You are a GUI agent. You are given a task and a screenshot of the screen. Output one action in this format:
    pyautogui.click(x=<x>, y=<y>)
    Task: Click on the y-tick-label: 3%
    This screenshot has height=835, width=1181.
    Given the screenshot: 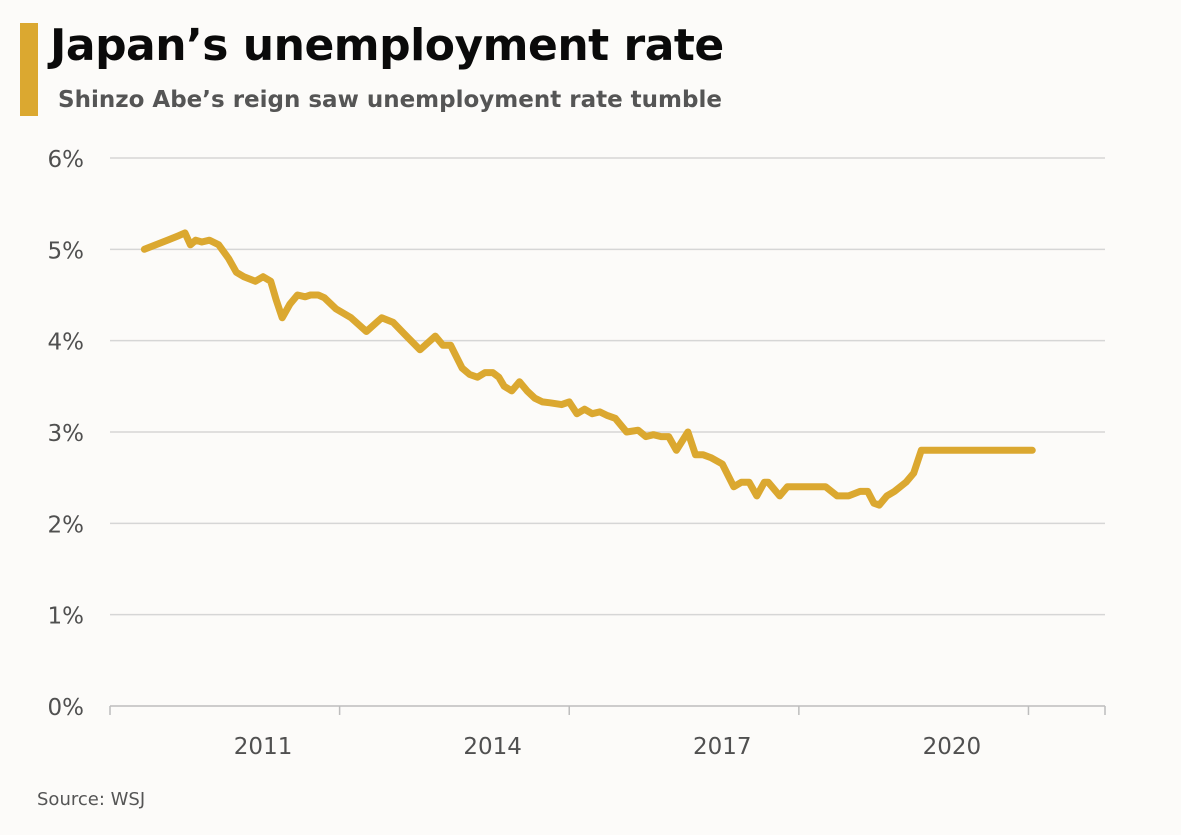 What is the action you would take?
    pyautogui.click(x=66, y=434)
    